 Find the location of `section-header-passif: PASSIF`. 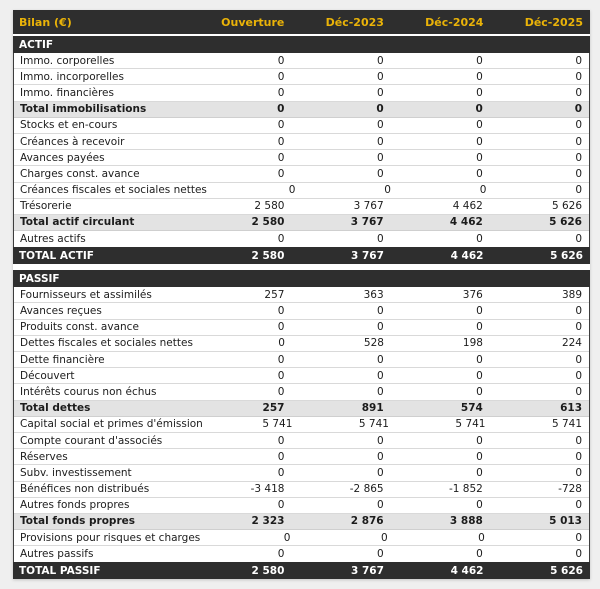

section-header-passif: PASSIF is located at coordinates (301, 279).